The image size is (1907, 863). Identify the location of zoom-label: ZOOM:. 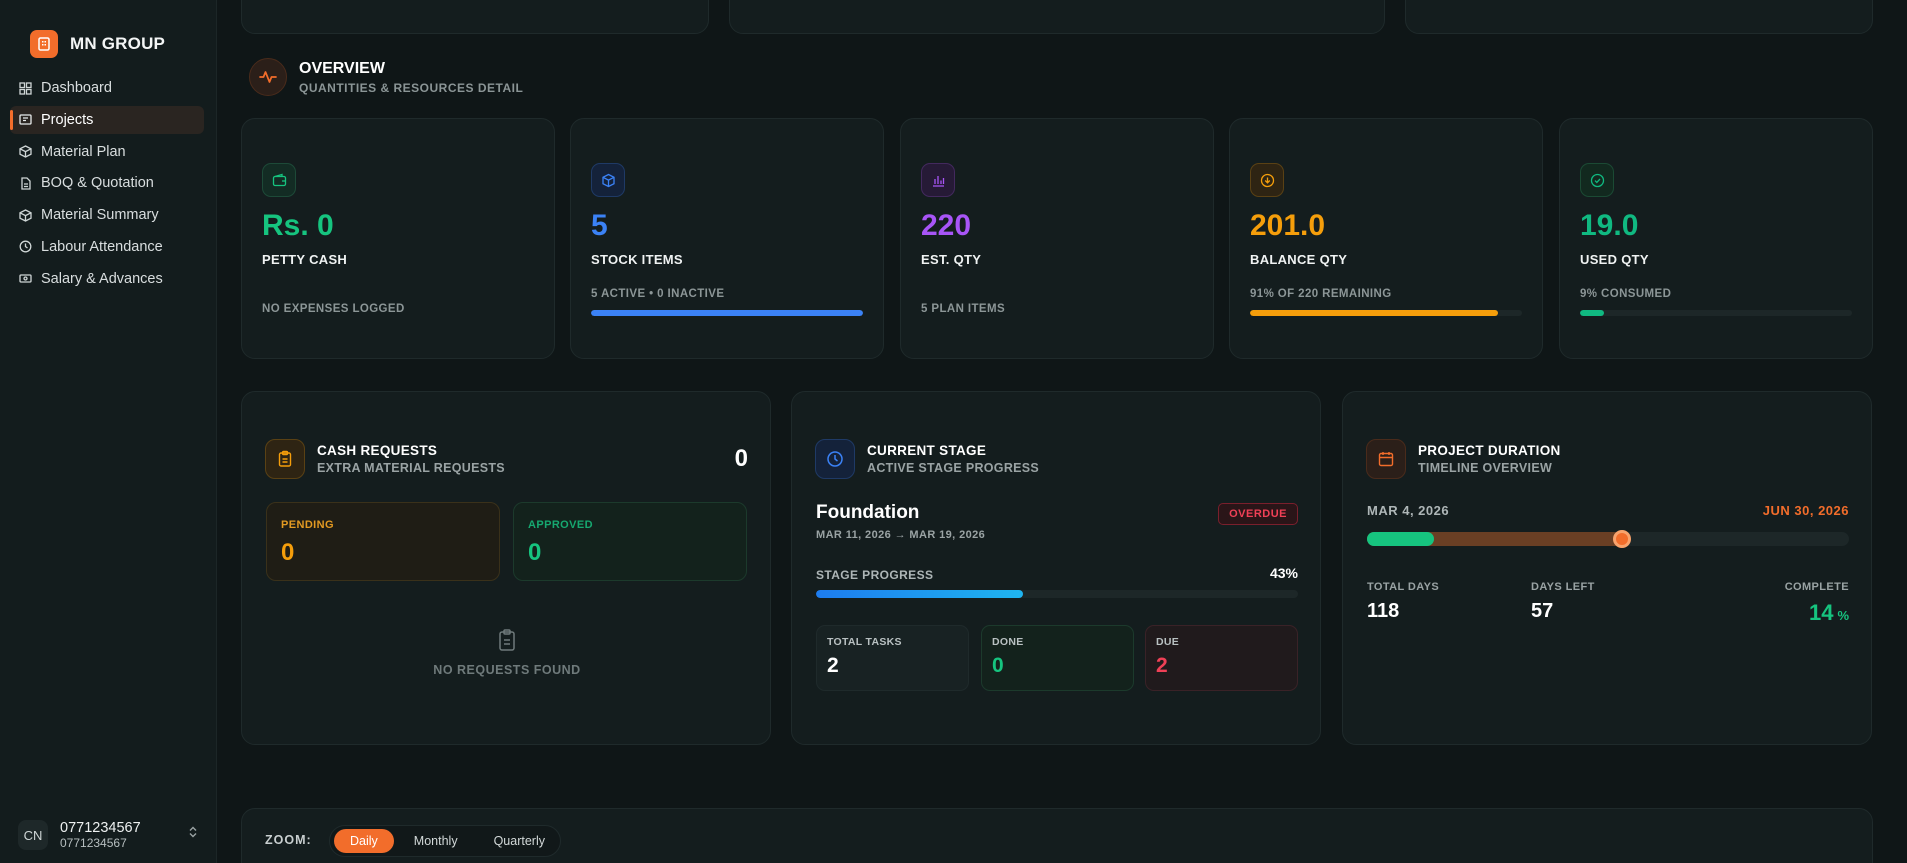
(288, 840).